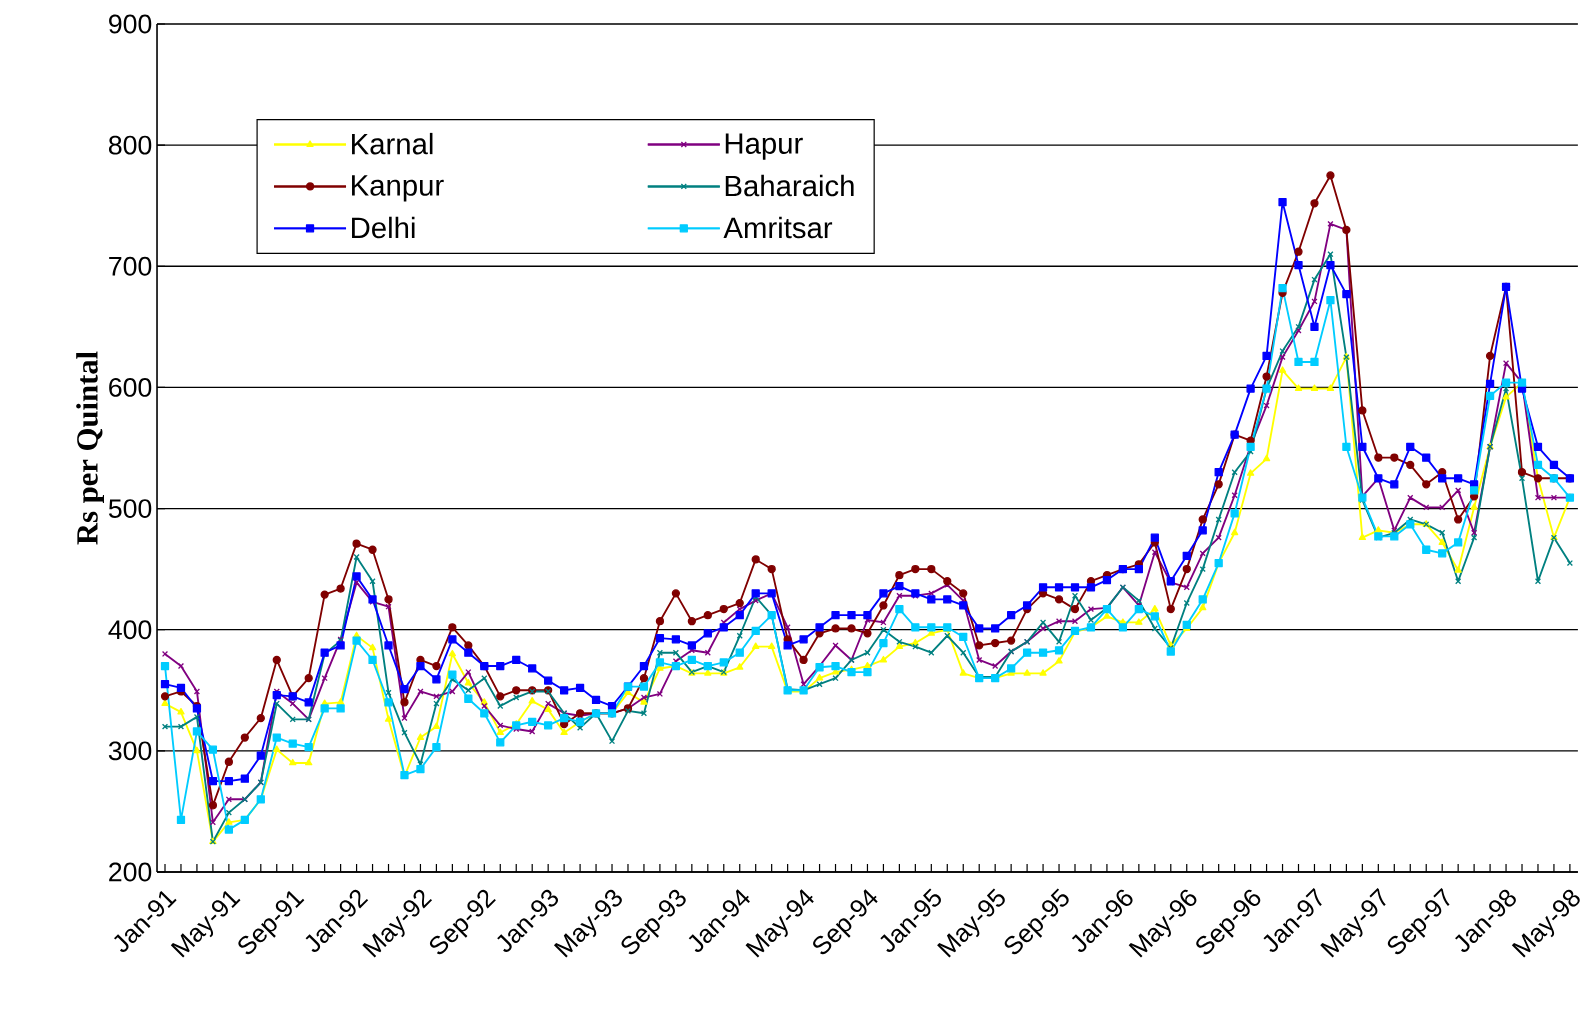  Describe the element at coordinates (383, 227) in the screenshot. I see `legend-label: Delhi` at that location.